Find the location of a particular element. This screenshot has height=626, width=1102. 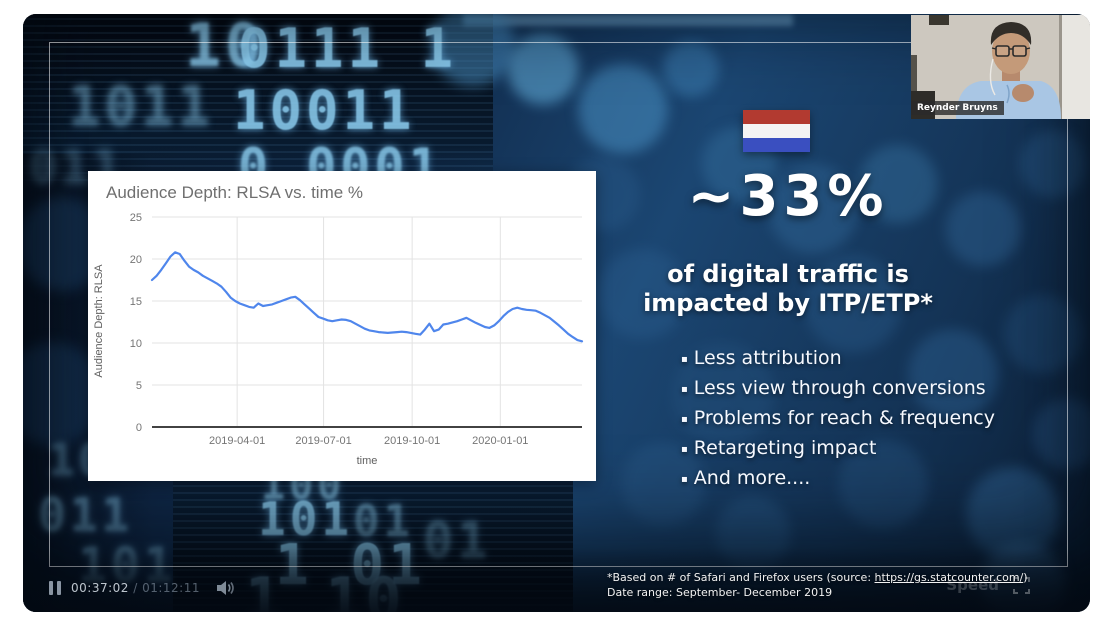

flag-stripe-blue is located at coordinates (776, 145).